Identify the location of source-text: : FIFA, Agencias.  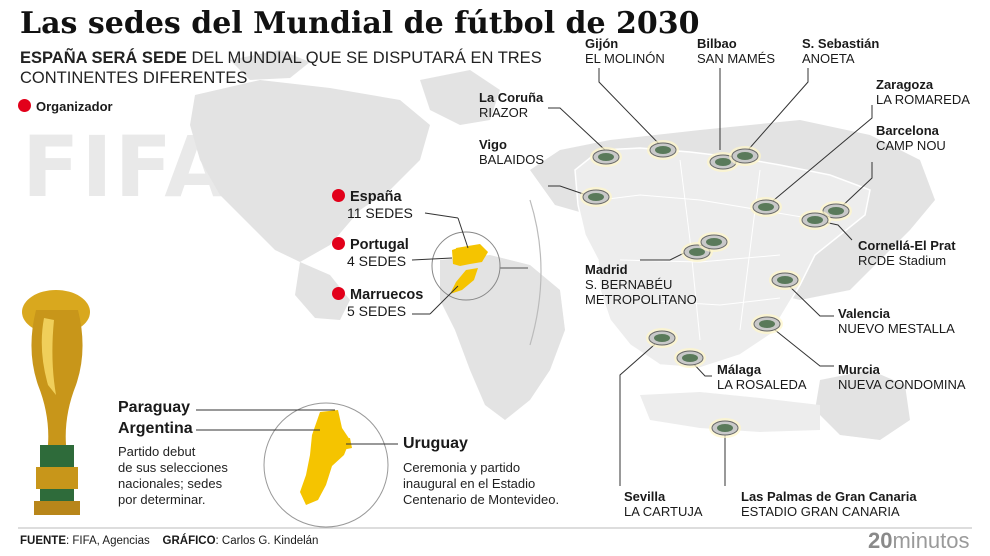
(108, 541).